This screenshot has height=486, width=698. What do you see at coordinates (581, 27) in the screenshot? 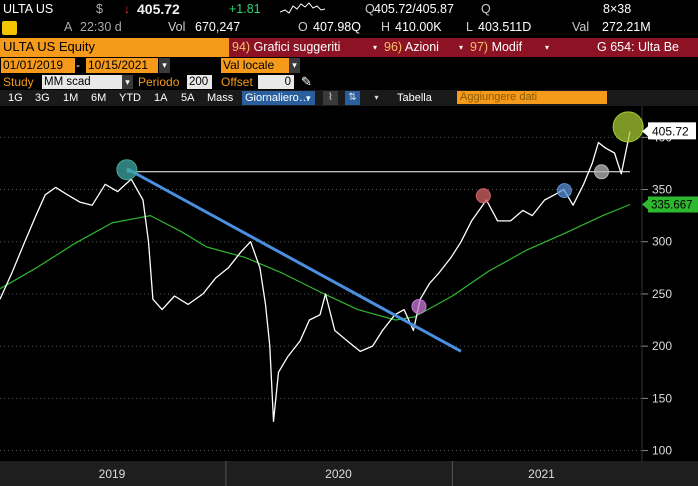
I see `value-label: Val` at bounding box center [581, 27].